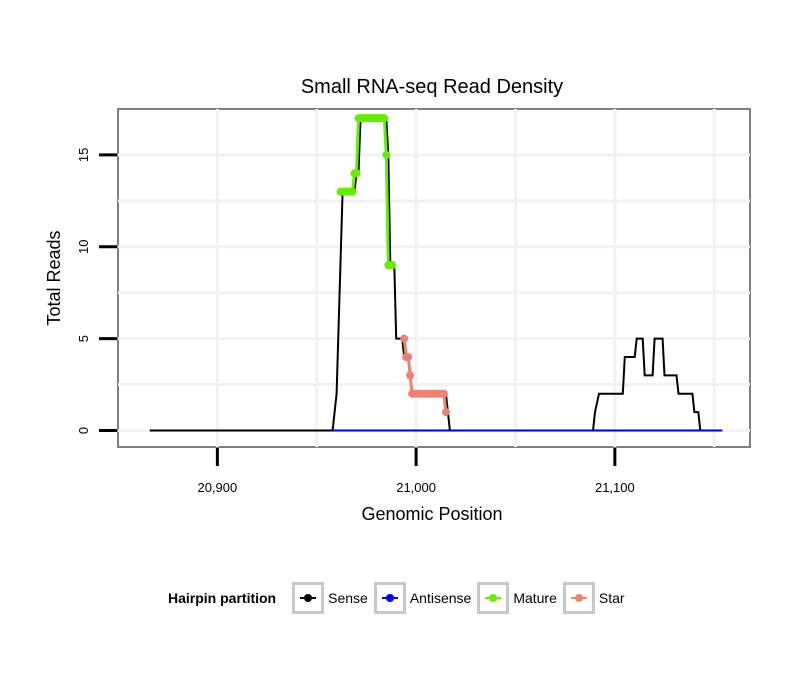 The image size is (810, 690). Describe the element at coordinates (54, 277) in the screenshot. I see `y-axis-label: Total Reads` at that location.